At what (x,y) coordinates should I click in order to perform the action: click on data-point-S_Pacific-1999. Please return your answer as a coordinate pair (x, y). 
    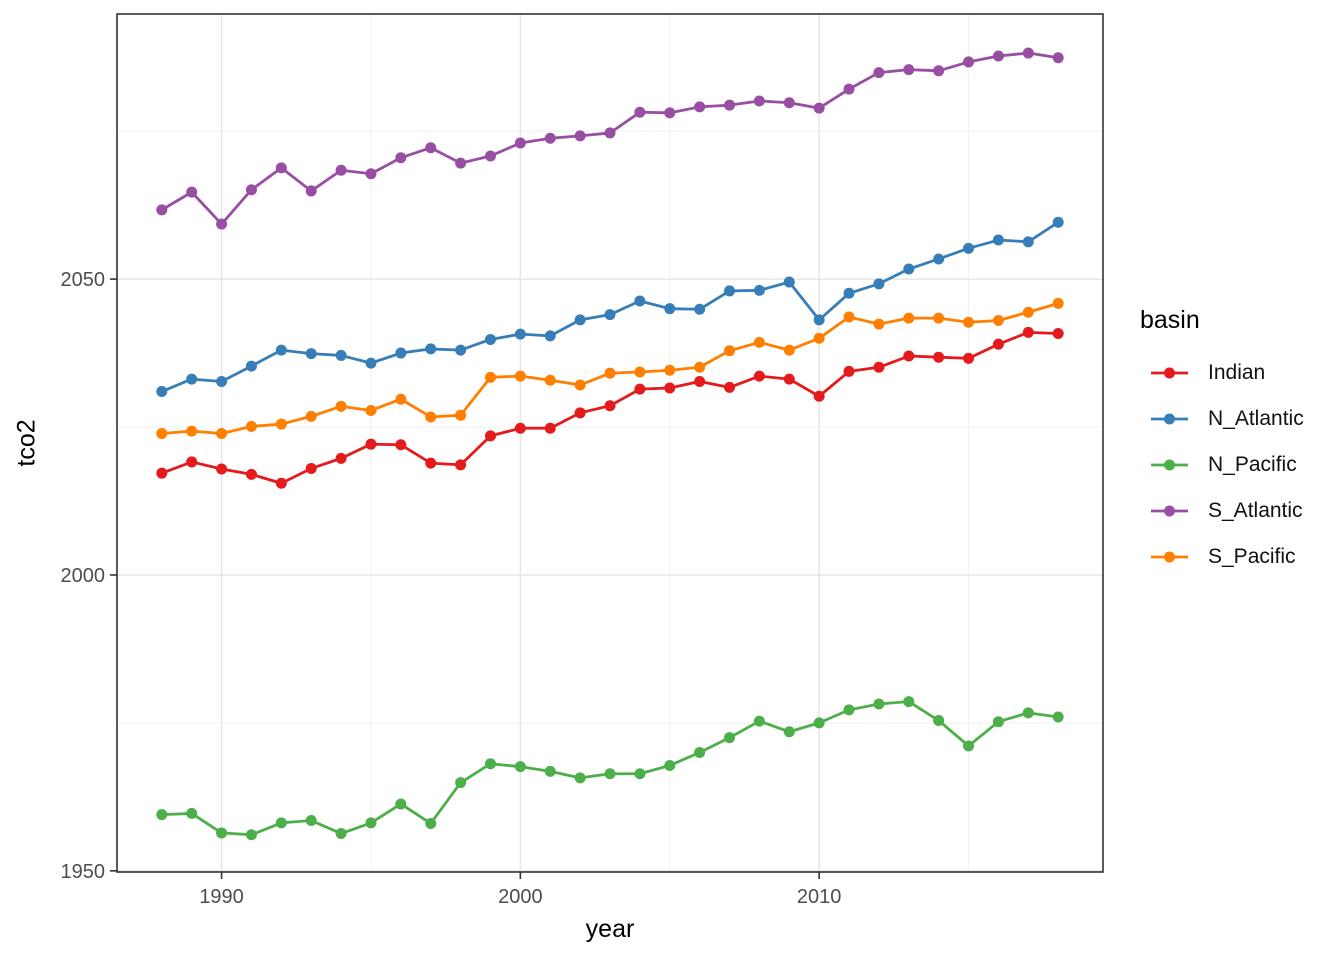
    Looking at the image, I should click on (490, 377).